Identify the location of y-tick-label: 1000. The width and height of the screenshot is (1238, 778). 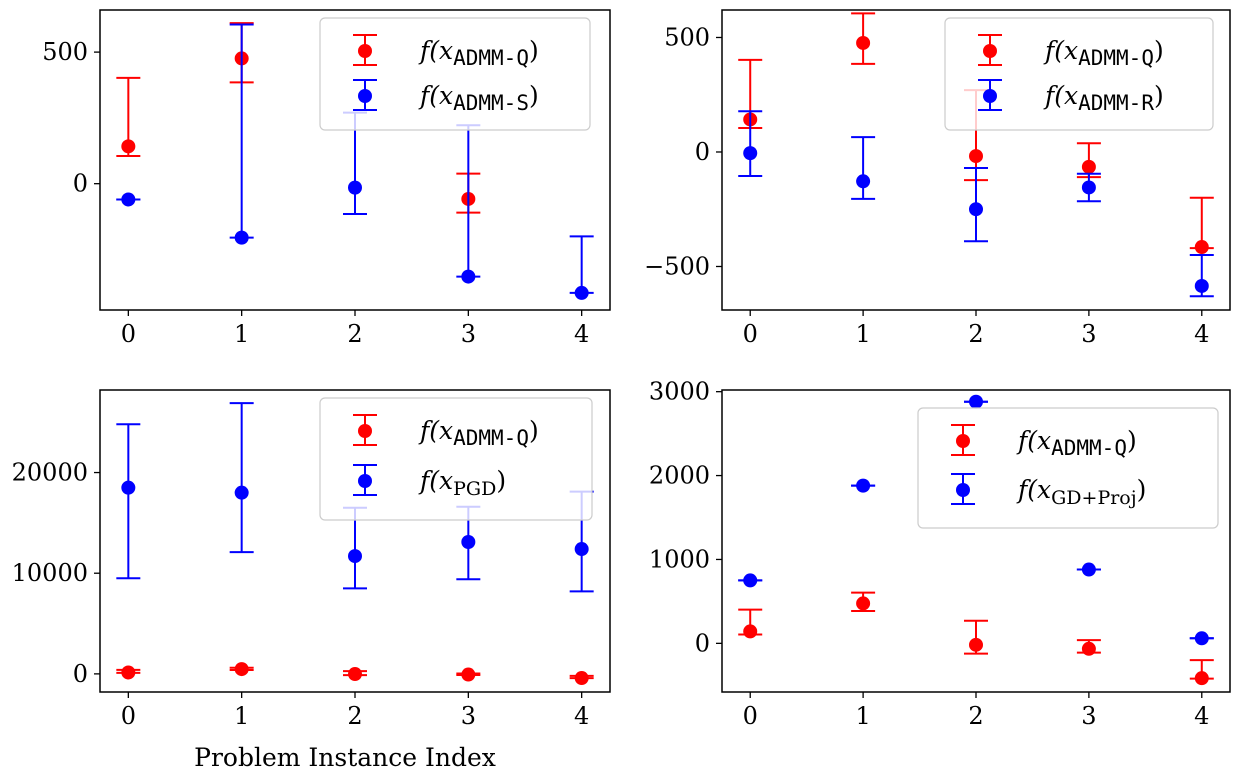
(679, 559).